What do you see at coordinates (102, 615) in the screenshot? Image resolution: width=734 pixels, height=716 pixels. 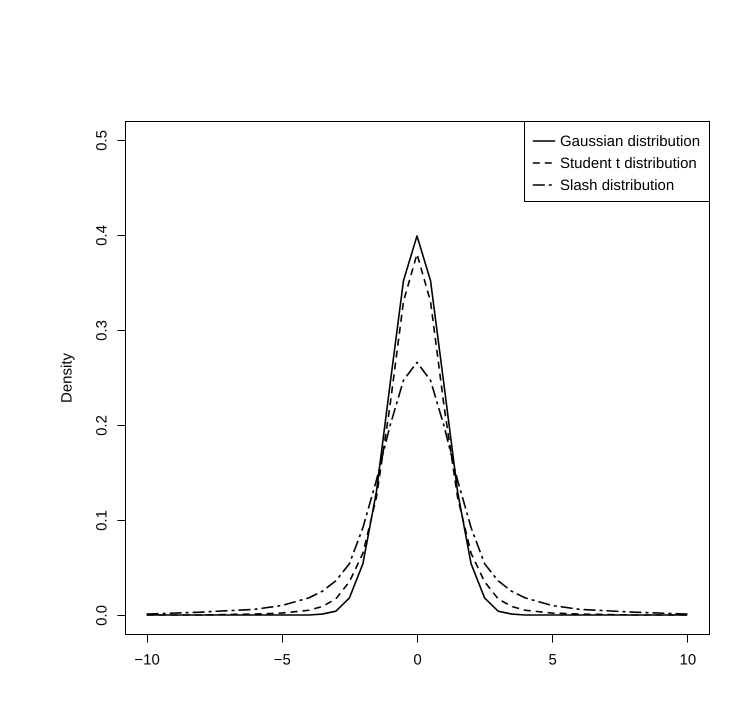 I see `y-tick-label: 0.0` at bounding box center [102, 615].